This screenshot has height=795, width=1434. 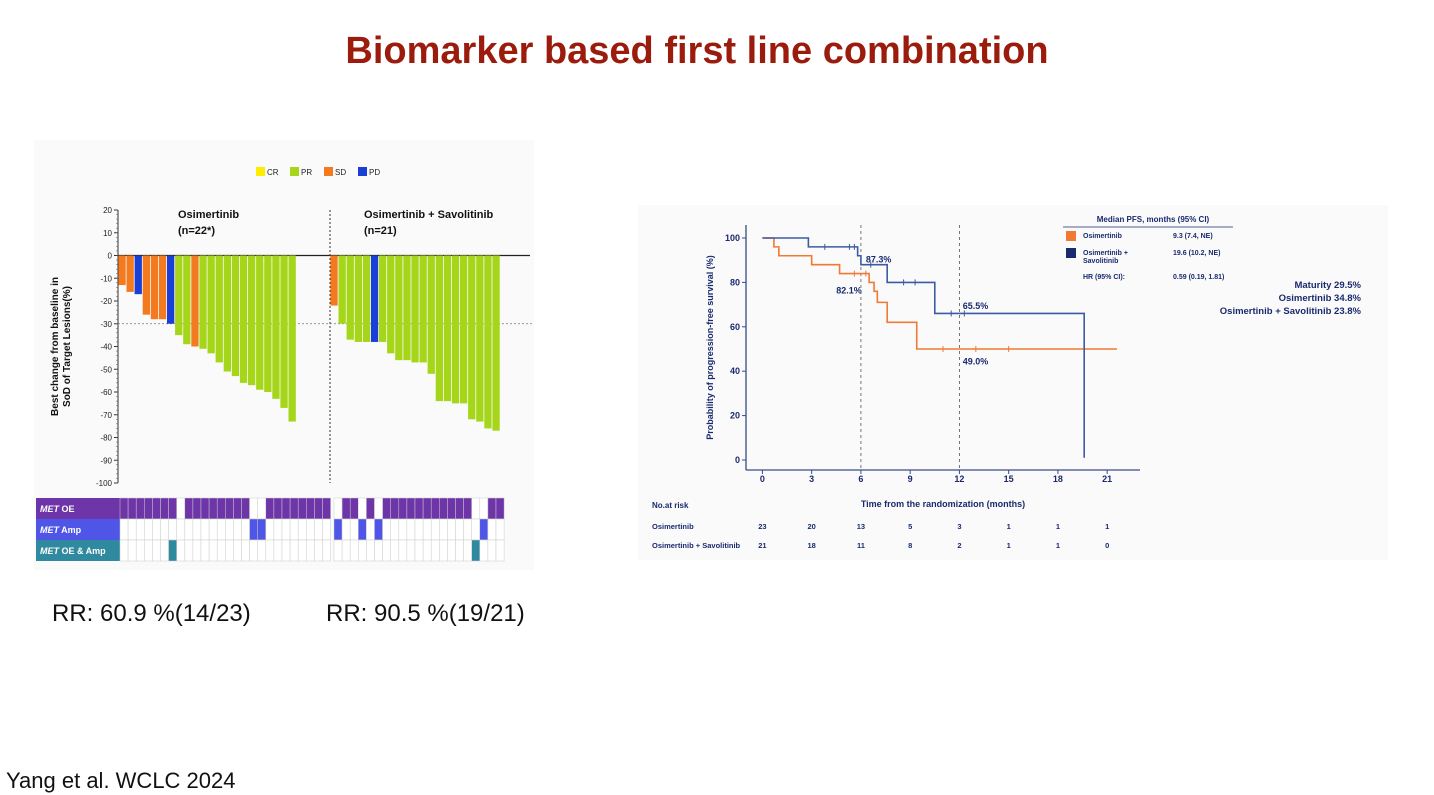 What do you see at coordinates (861, 545) in the screenshot?
I see `km-risk-value: 11` at bounding box center [861, 545].